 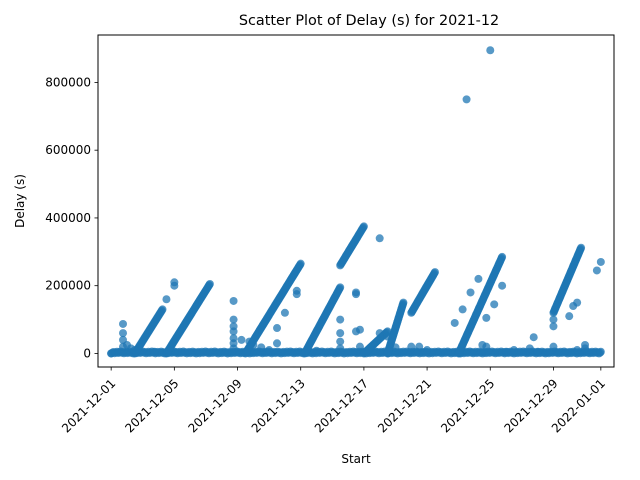 What do you see at coordinates (68, 218) in the screenshot?
I see `y-tick-label: 400000` at bounding box center [68, 218].